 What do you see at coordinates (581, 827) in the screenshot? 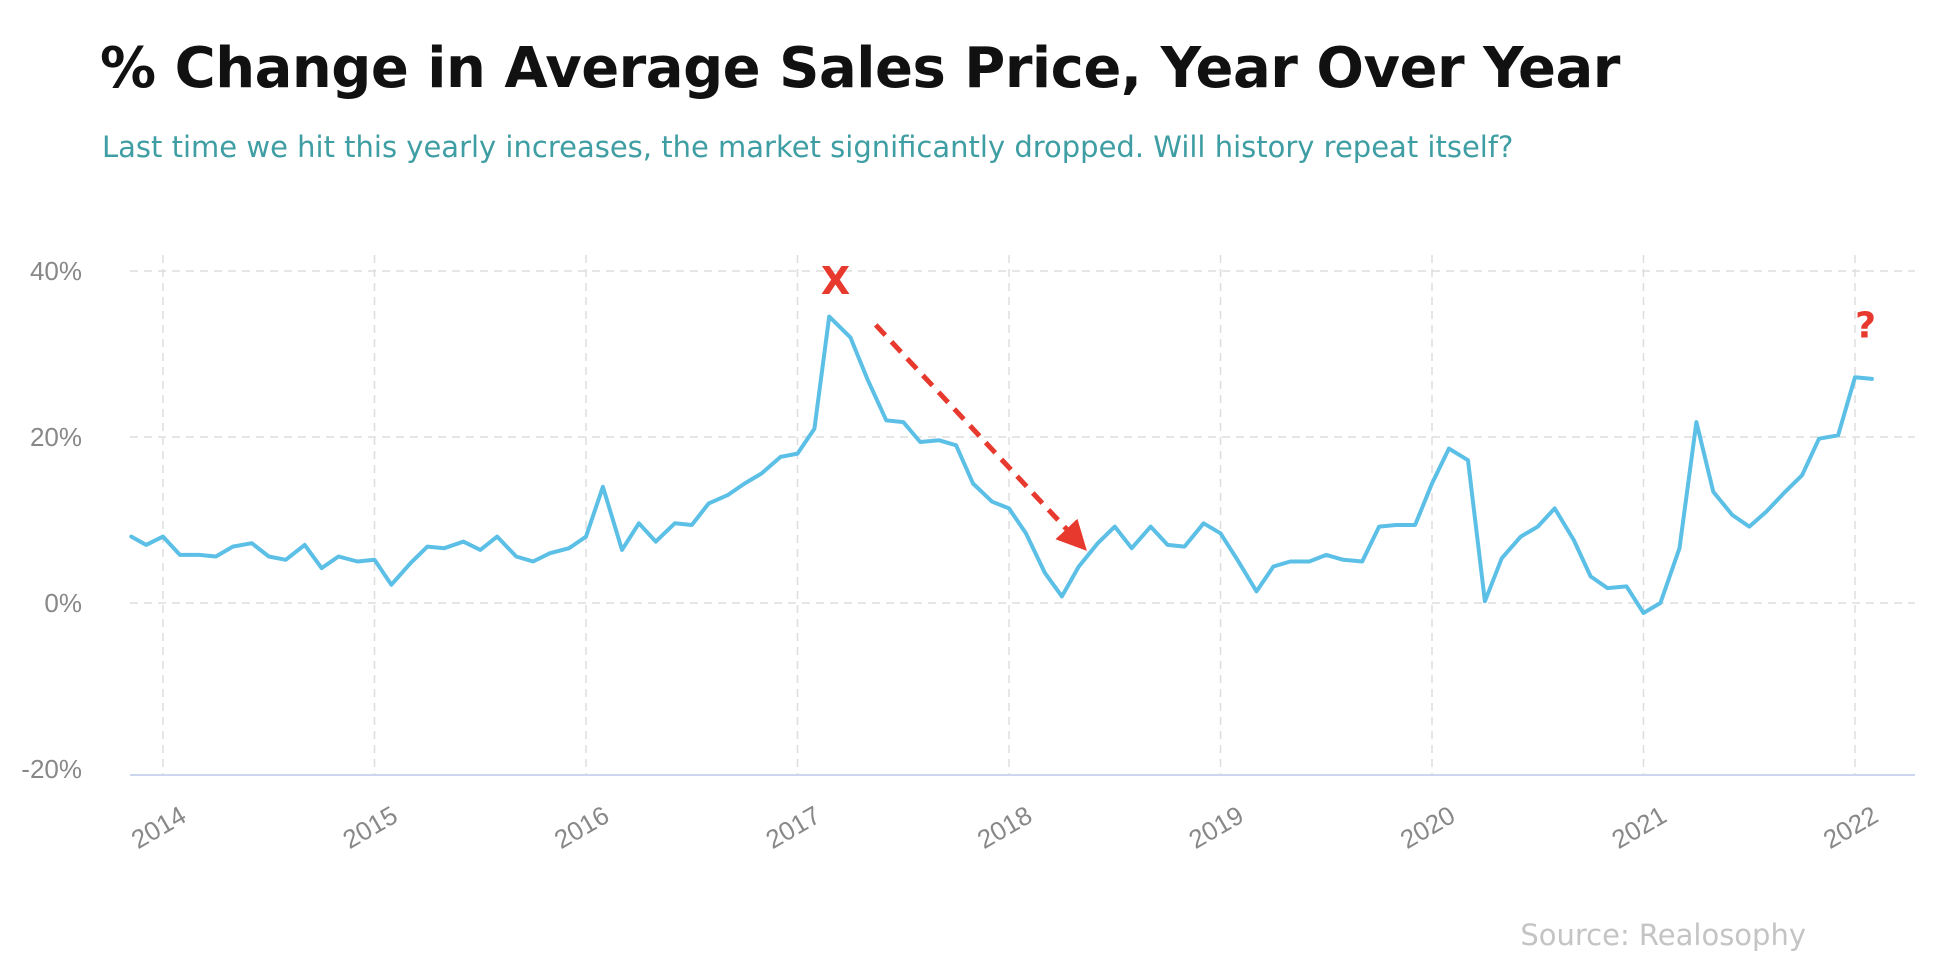
I see `x-tick-label: 2016` at bounding box center [581, 827].